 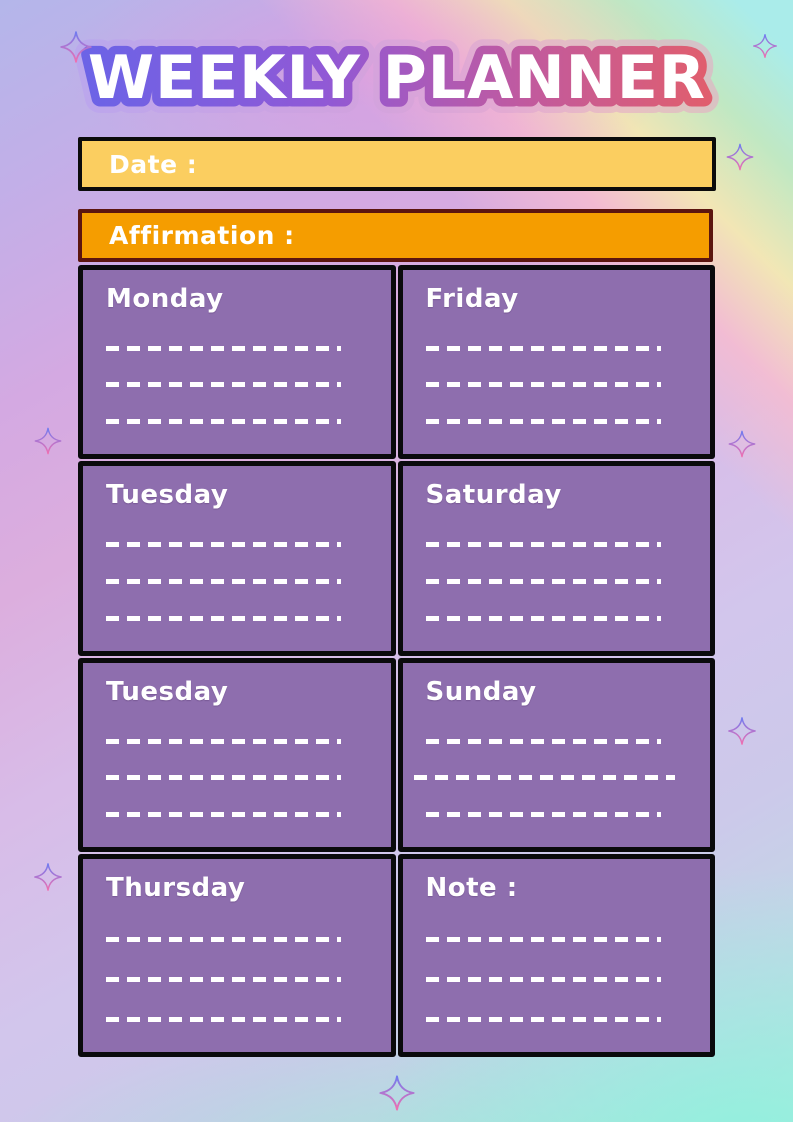 What do you see at coordinates (395, 235) in the screenshot?
I see `affirmation-field: Affirmation :` at bounding box center [395, 235].